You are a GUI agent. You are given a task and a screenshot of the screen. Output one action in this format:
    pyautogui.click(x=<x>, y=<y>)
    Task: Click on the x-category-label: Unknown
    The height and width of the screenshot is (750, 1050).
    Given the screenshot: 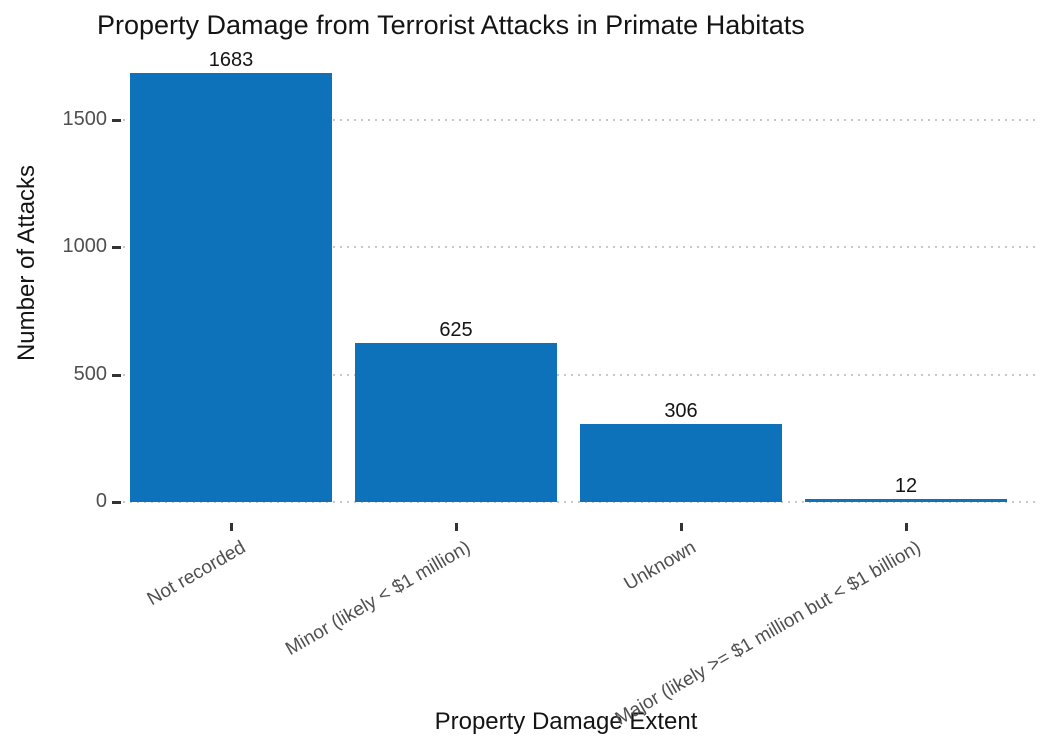 What is the action you would take?
    pyautogui.click(x=660, y=566)
    